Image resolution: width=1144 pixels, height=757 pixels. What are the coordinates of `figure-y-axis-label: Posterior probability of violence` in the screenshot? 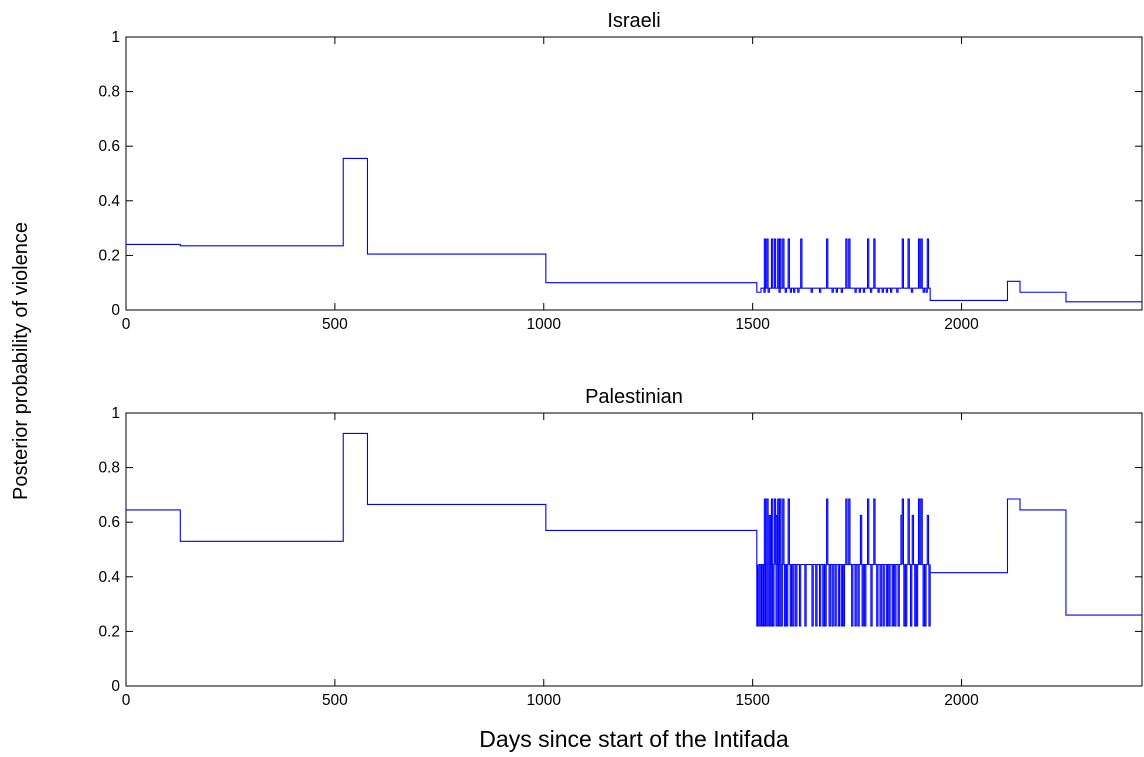 It's located at (21, 361).